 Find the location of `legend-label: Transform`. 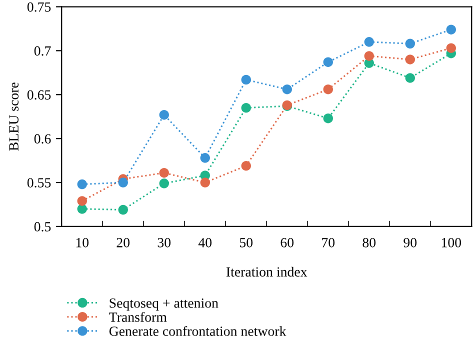

legend-label: Transform is located at coordinates (138, 317).